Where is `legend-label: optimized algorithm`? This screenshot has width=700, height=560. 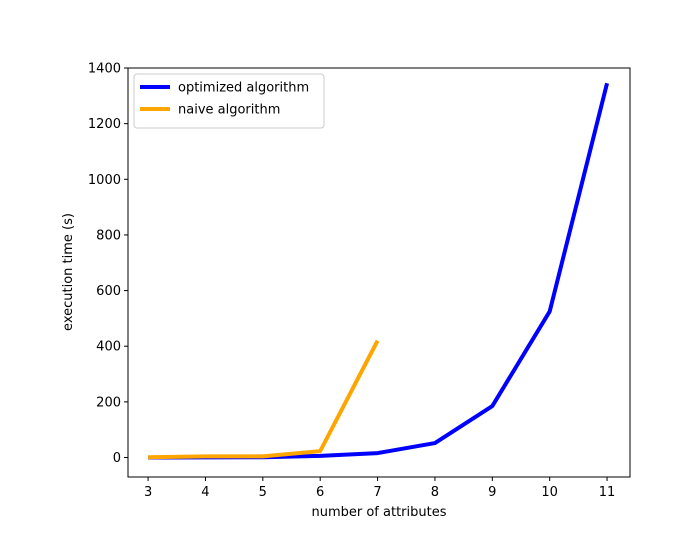
legend-label: optimized algorithm is located at coordinates (243, 88).